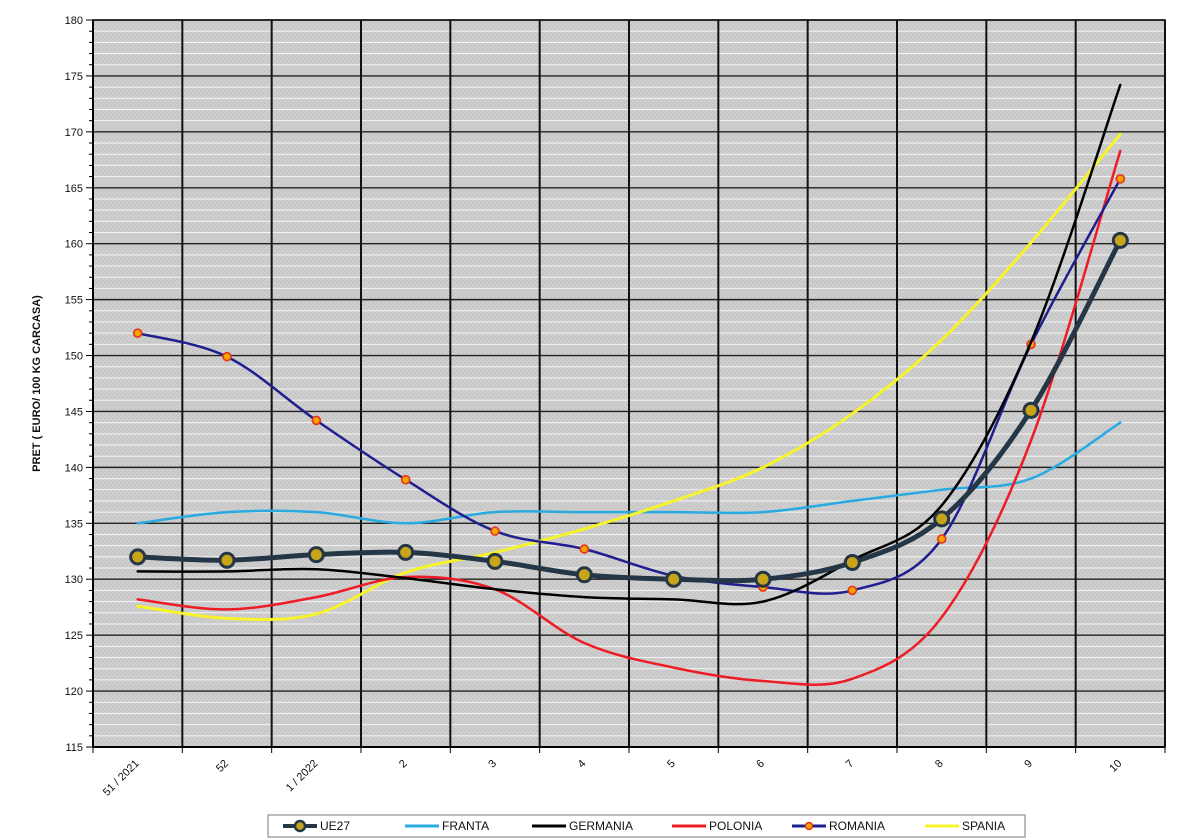 This screenshot has width=1184, height=839. I want to click on y-tick-label: 130, so click(74, 580).